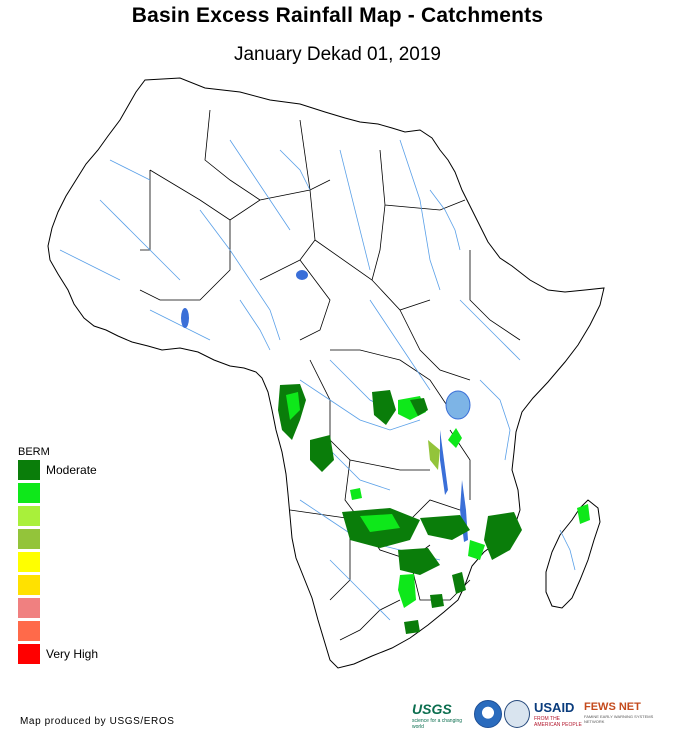 The height and width of the screenshot is (739, 675). Describe the element at coordinates (185, 318) in the screenshot. I see `lake-volta` at that location.